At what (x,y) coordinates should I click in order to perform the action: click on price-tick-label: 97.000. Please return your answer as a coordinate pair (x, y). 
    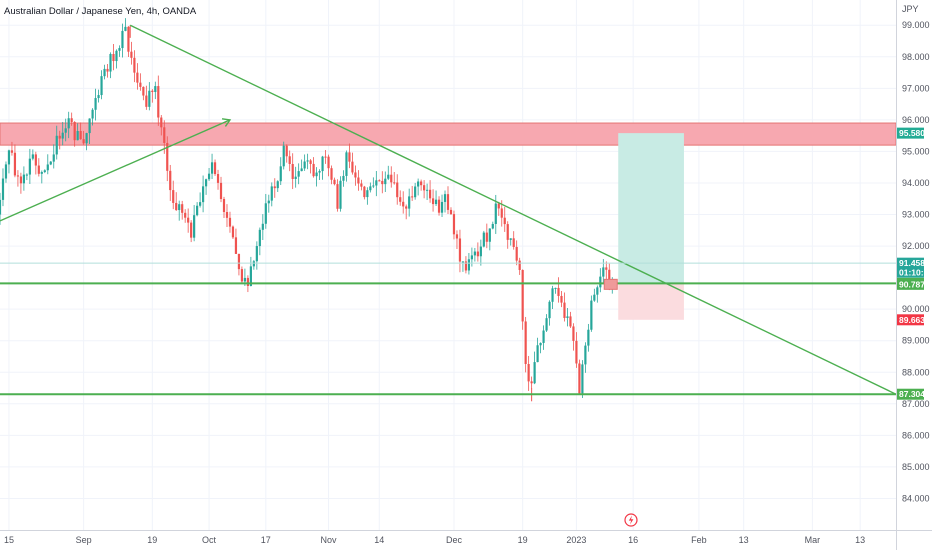
    Looking at the image, I should click on (916, 88).